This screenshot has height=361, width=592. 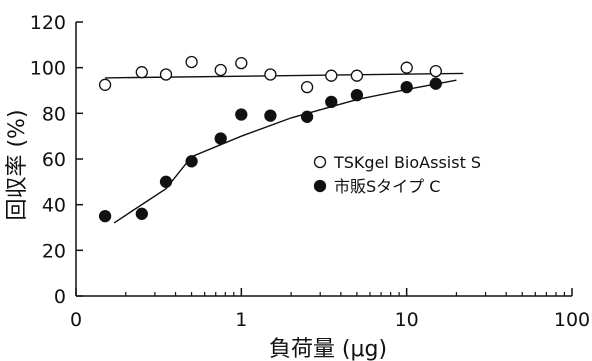 I want to click on legend: TSKgel BioAssist S 市販Sタイプ C, so click(x=397, y=174).